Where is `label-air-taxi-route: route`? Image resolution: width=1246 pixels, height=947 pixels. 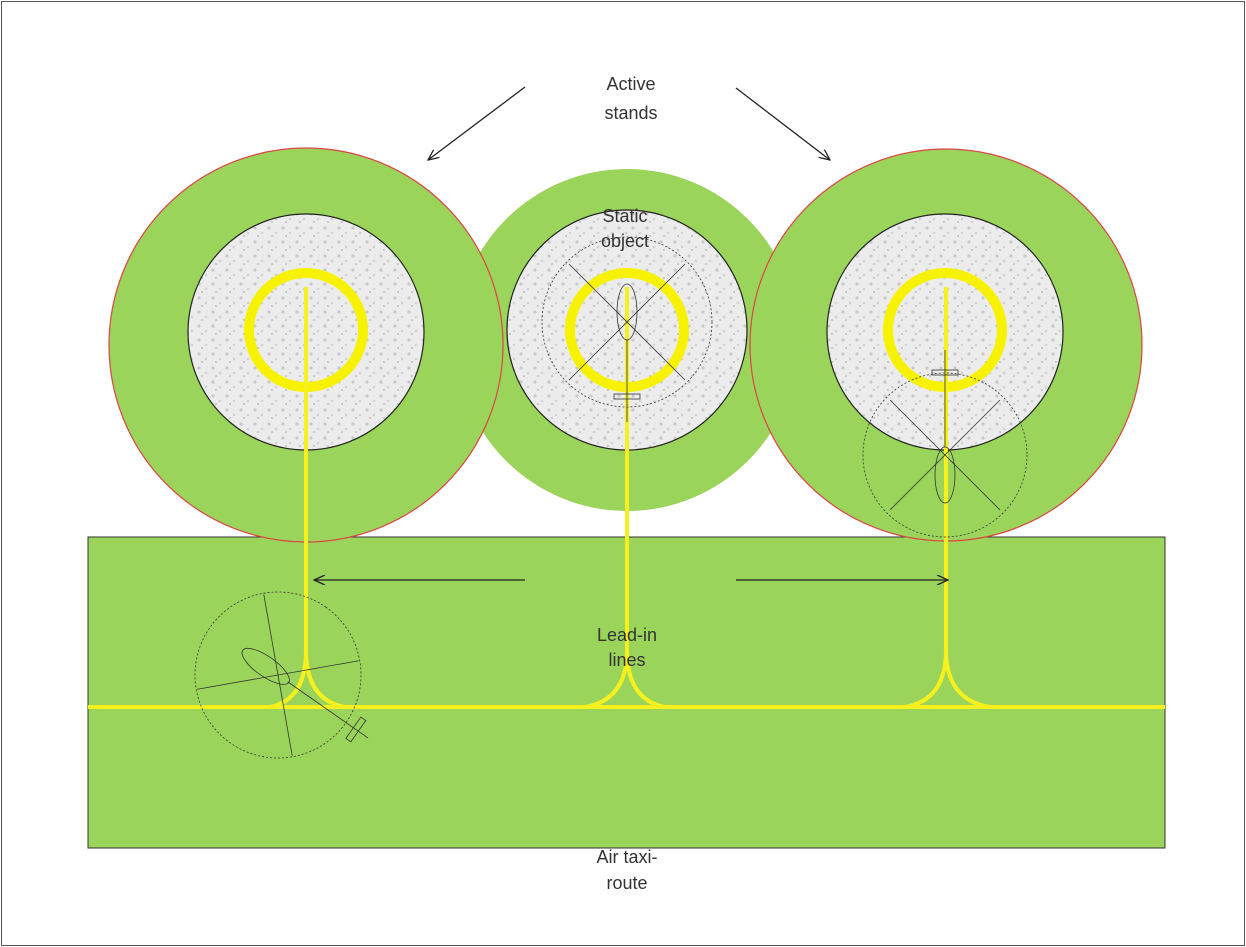
label-air-taxi-route: route is located at coordinates (626, 883).